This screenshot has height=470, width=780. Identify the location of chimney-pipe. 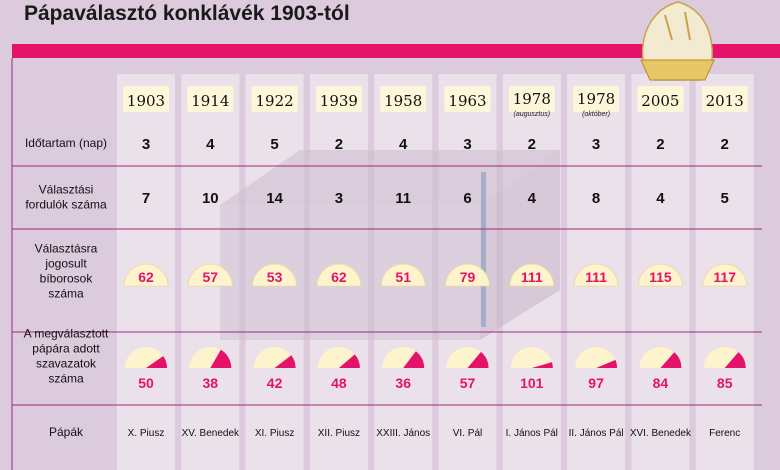
(483, 249).